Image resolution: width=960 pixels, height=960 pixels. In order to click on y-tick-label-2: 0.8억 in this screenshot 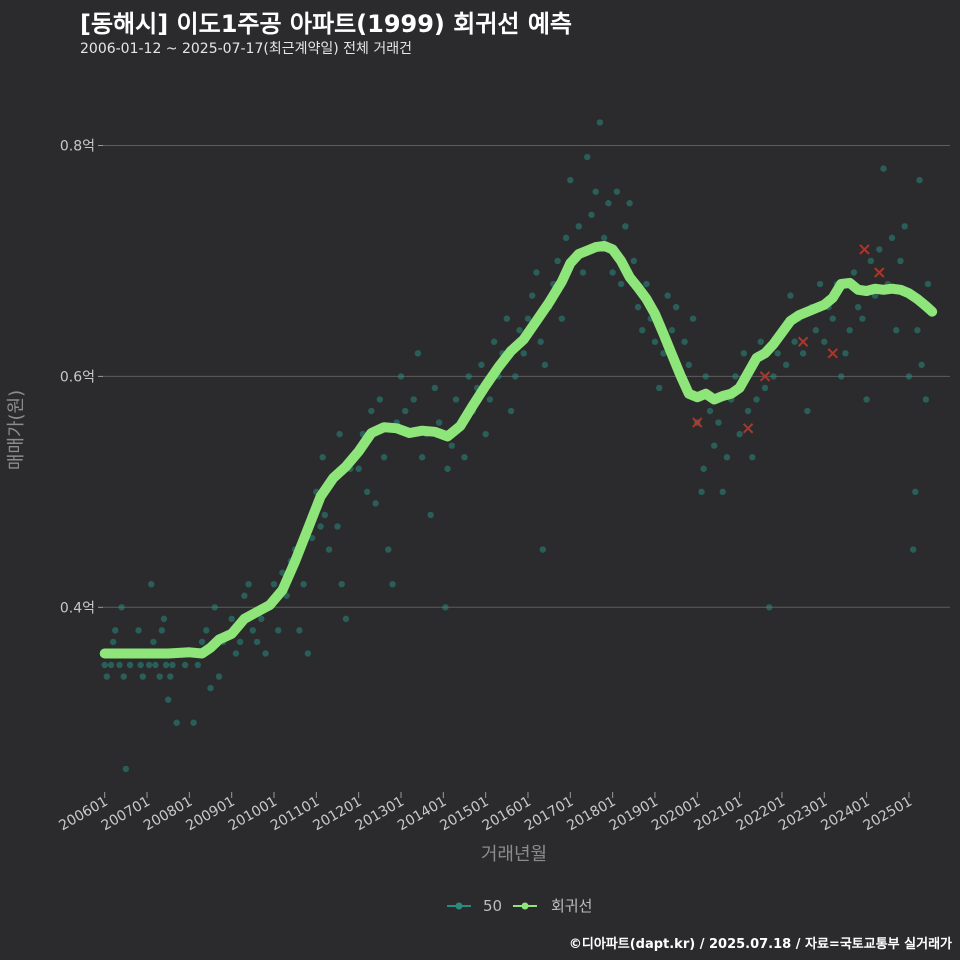, I will do `click(77, 146)`.